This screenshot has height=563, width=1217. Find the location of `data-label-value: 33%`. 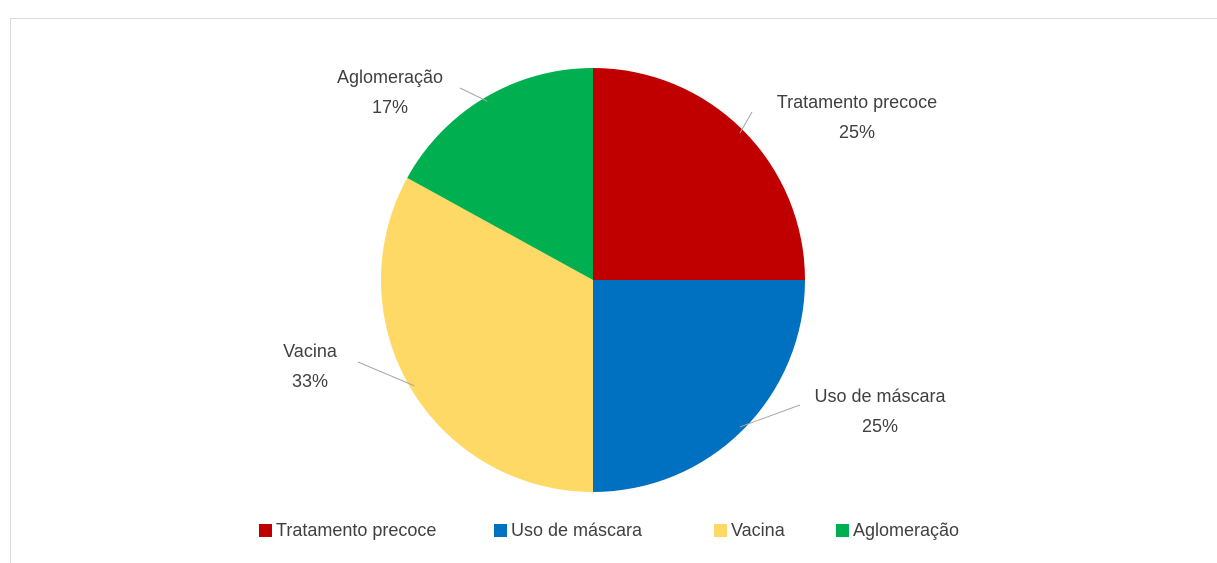

data-label-value: 33% is located at coordinates (310, 381).